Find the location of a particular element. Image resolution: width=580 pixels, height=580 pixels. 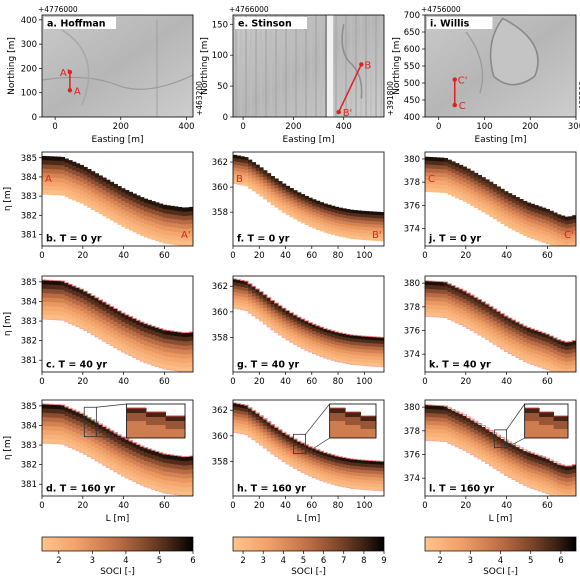

panel-label: k. T = 40 yr is located at coordinates (460, 365).